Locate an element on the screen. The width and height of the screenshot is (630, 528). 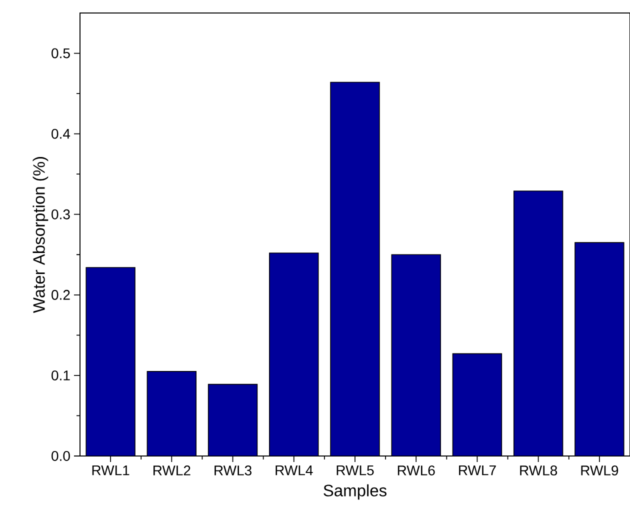
y-tick-label: 0.0 is located at coordinates (61, 456).